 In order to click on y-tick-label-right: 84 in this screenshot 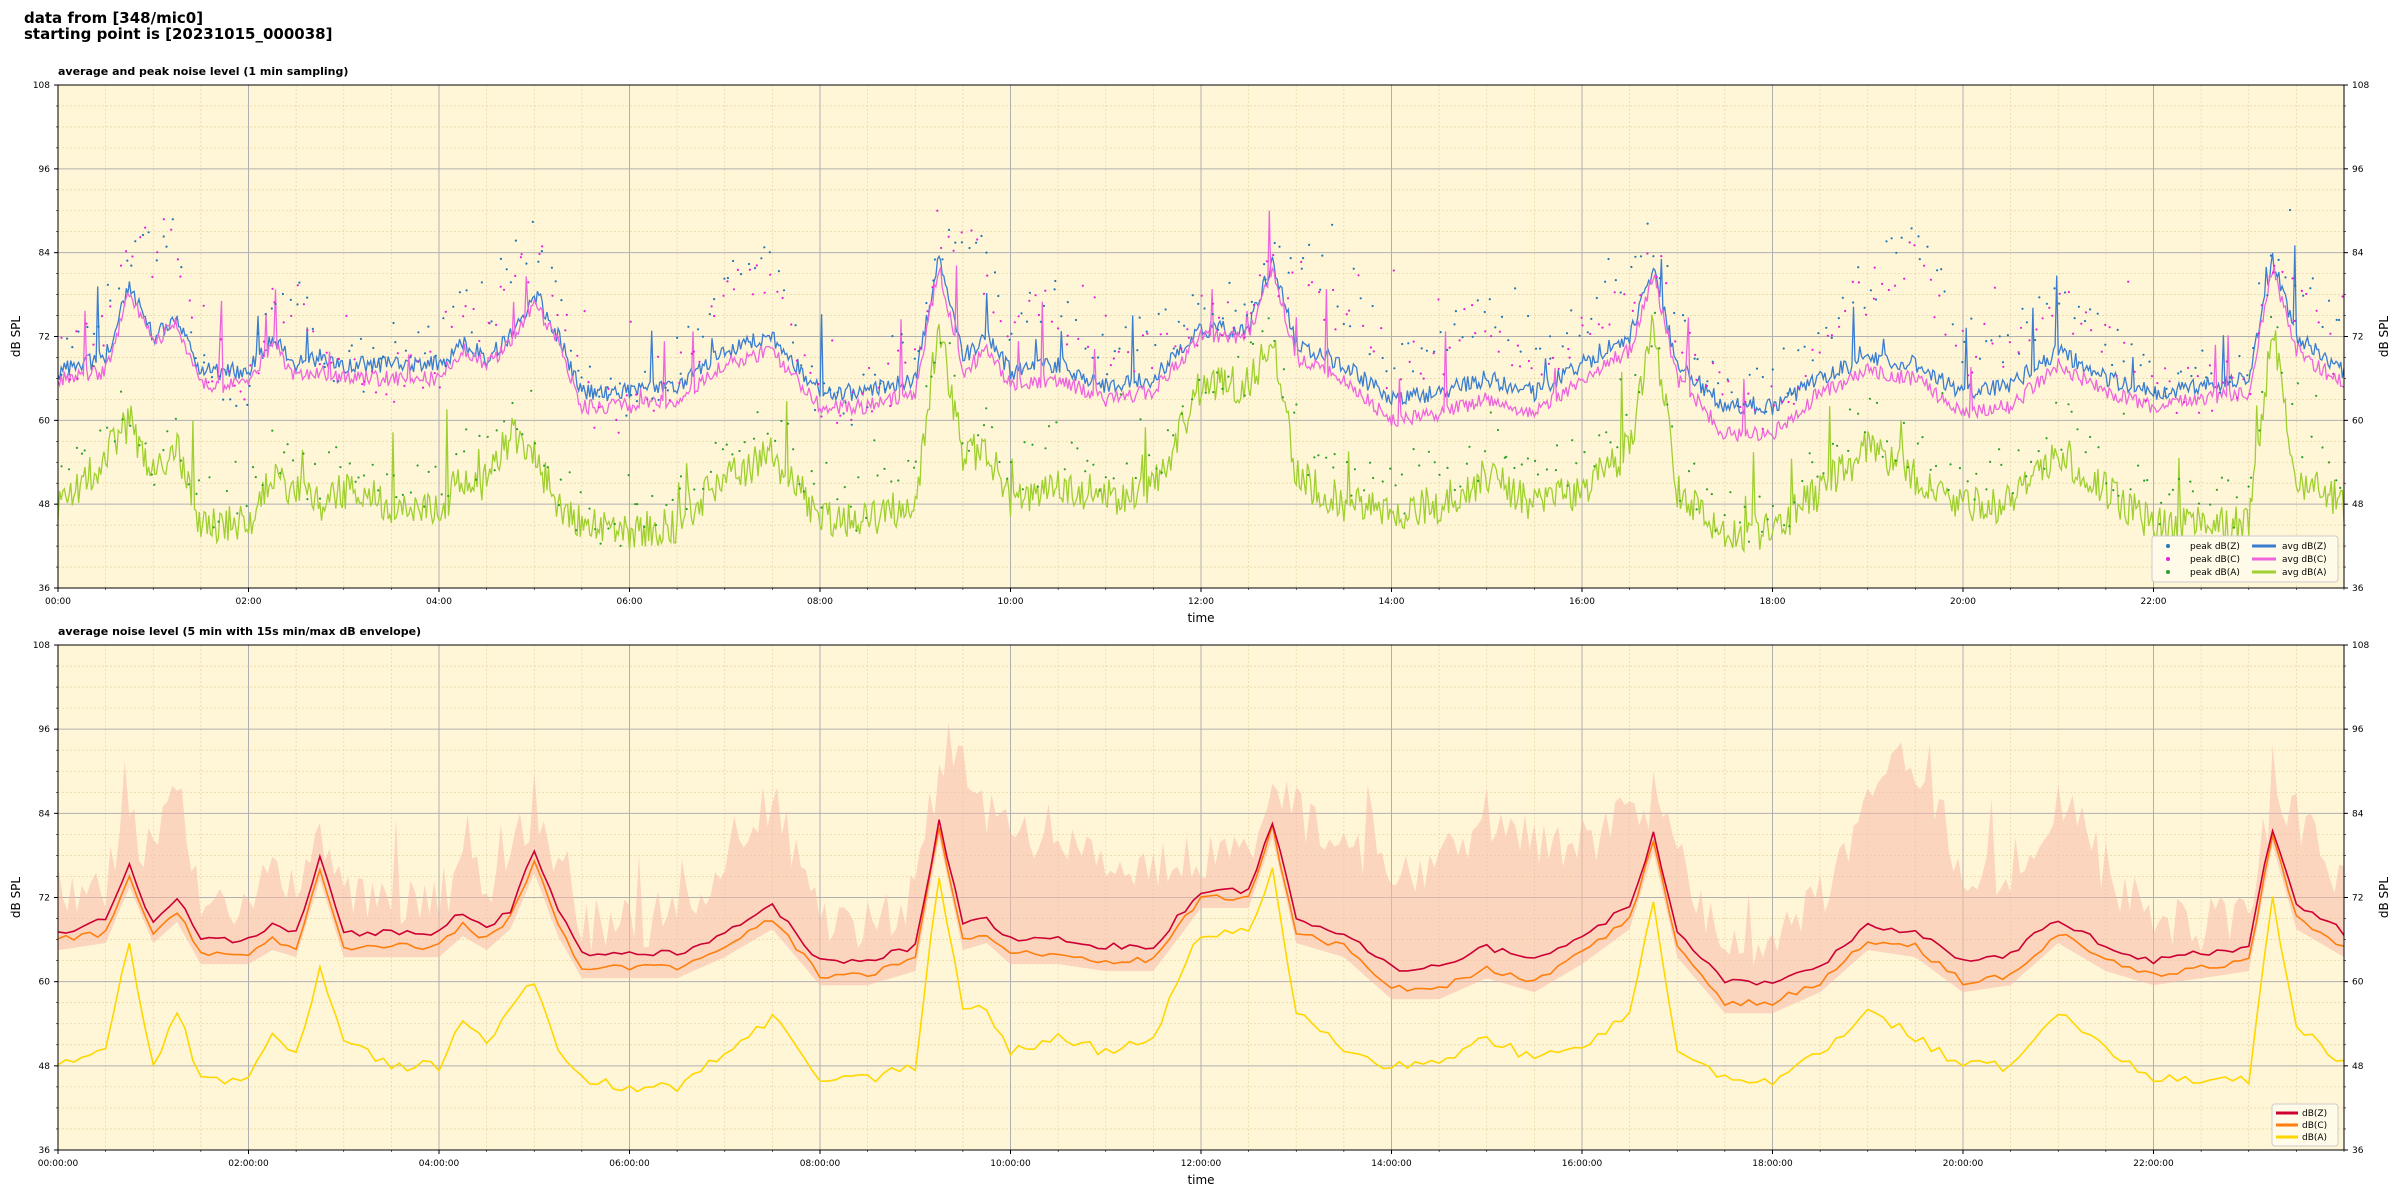, I will do `click(2358, 254)`.